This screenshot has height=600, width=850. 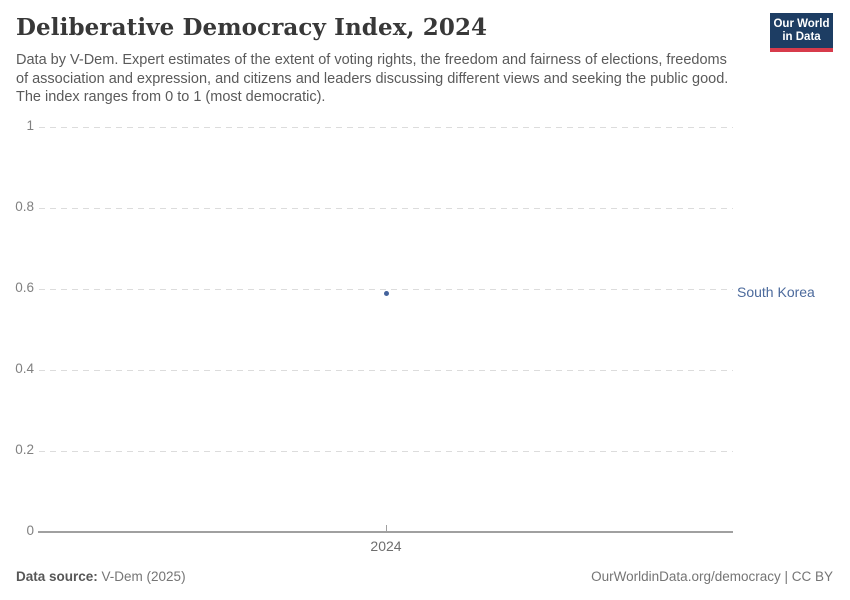 I want to click on y-axis-tick-label: 0.2, so click(x=24, y=449).